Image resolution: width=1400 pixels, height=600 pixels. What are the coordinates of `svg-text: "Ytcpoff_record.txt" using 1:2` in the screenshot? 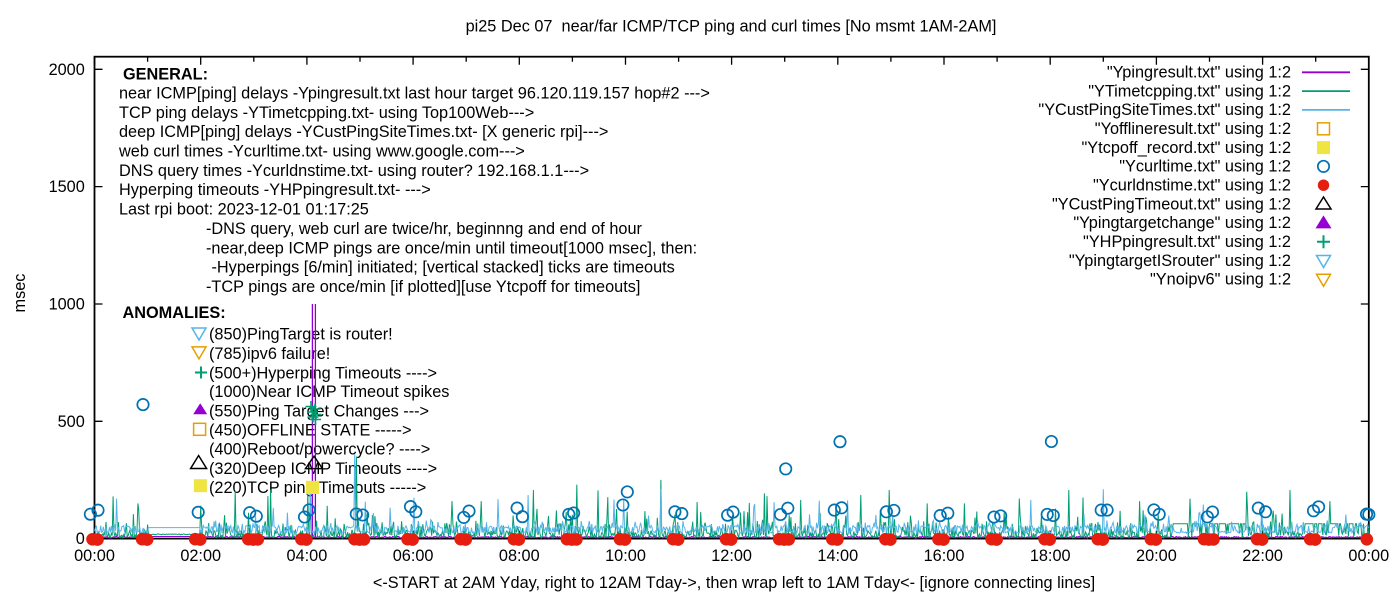 It's located at (1186, 148).